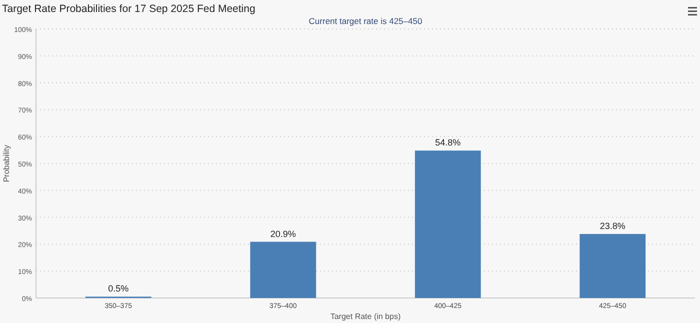 The image size is (700, 323). I want to click on data-label: 0.5%, so click(118, 289).